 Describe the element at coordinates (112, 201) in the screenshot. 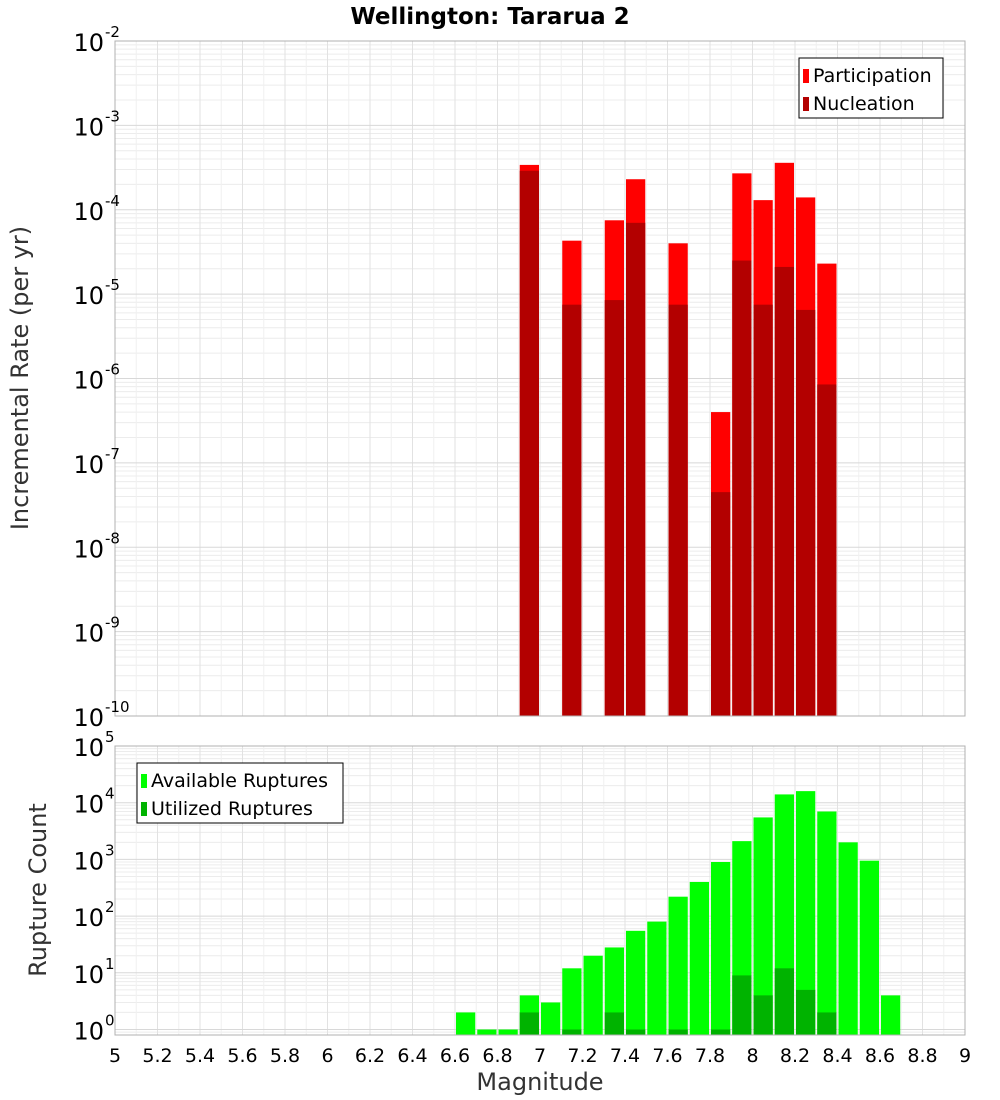

I see `rate-y-tick-exponent: -4` at that location.